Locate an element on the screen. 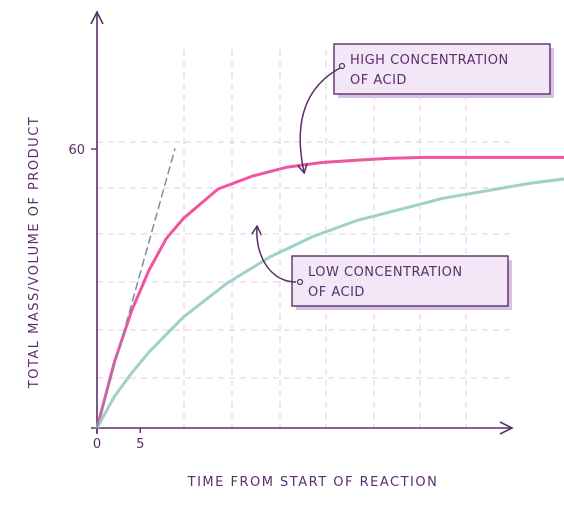 This screenshot has height=505, width=564. high-concentration-callout: HIGH CONCENTRATION OF ACID is located at coordinates (427, 107).